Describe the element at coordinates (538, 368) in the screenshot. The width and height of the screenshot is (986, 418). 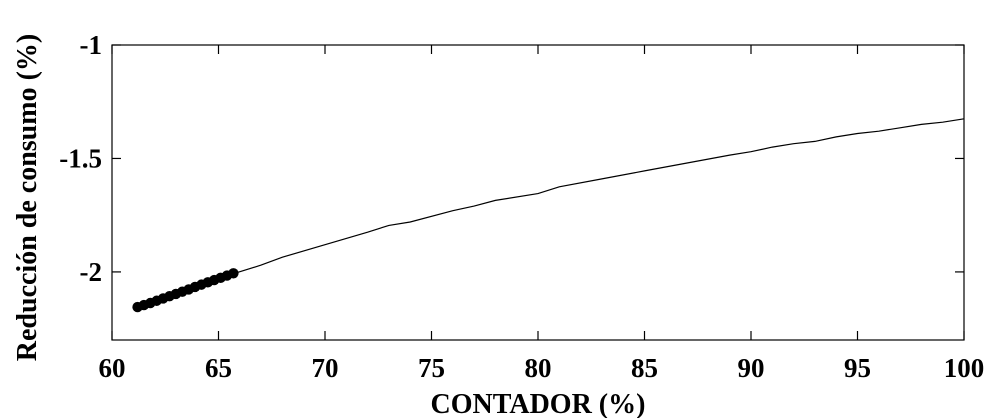
I see `x-tick-label: 80` at that location.